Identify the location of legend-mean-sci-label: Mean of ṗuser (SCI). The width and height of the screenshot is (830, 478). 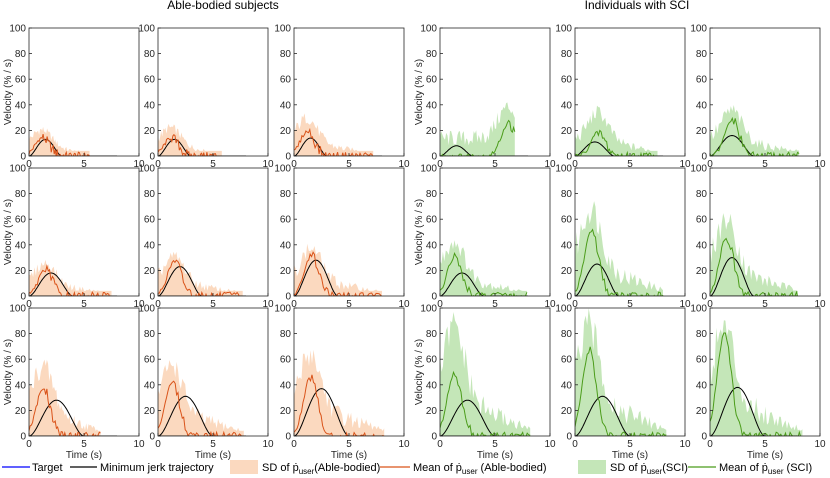
(765, 469).